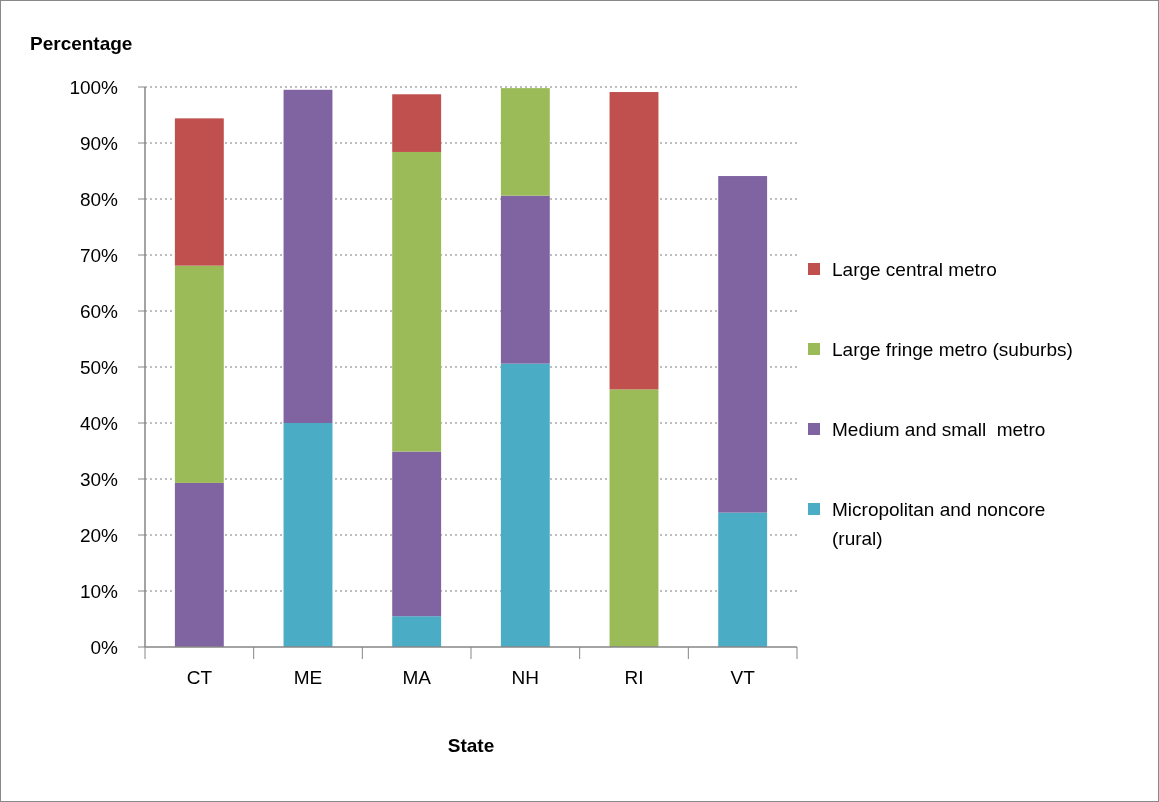  I want to click on x-tick-label: VT, so click(743, 677).